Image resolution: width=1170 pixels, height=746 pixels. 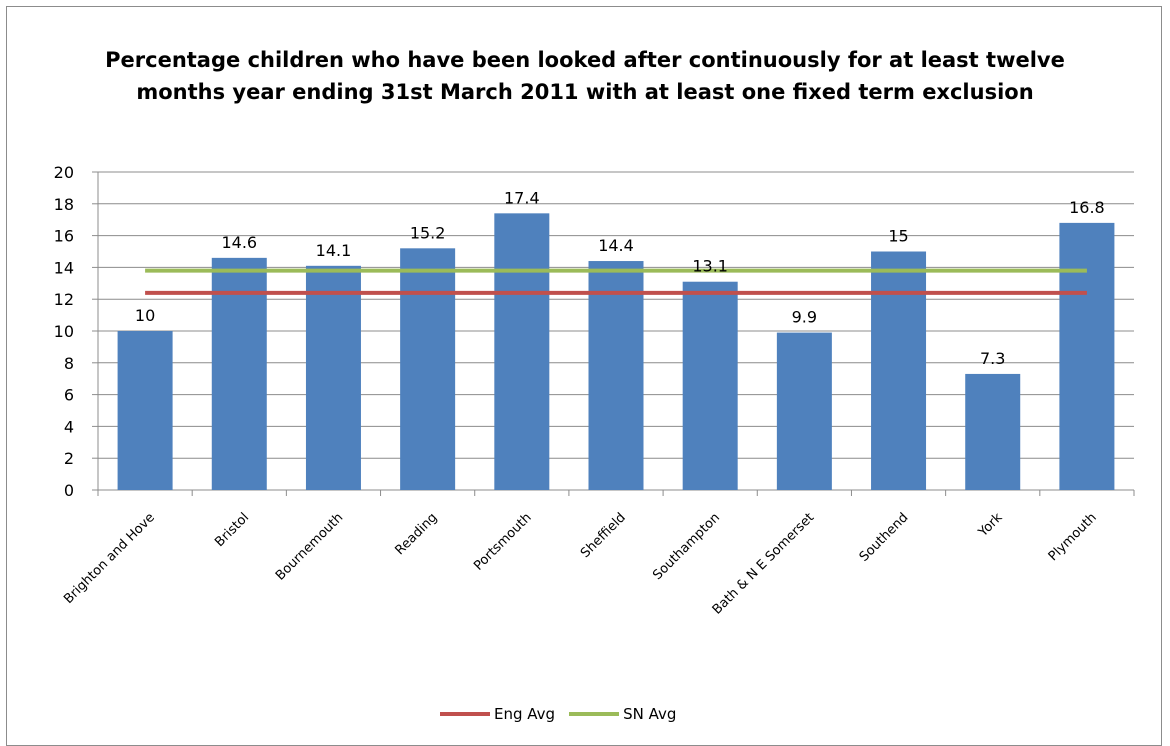 I want to click on average-lines, so click(x=616, y=281).